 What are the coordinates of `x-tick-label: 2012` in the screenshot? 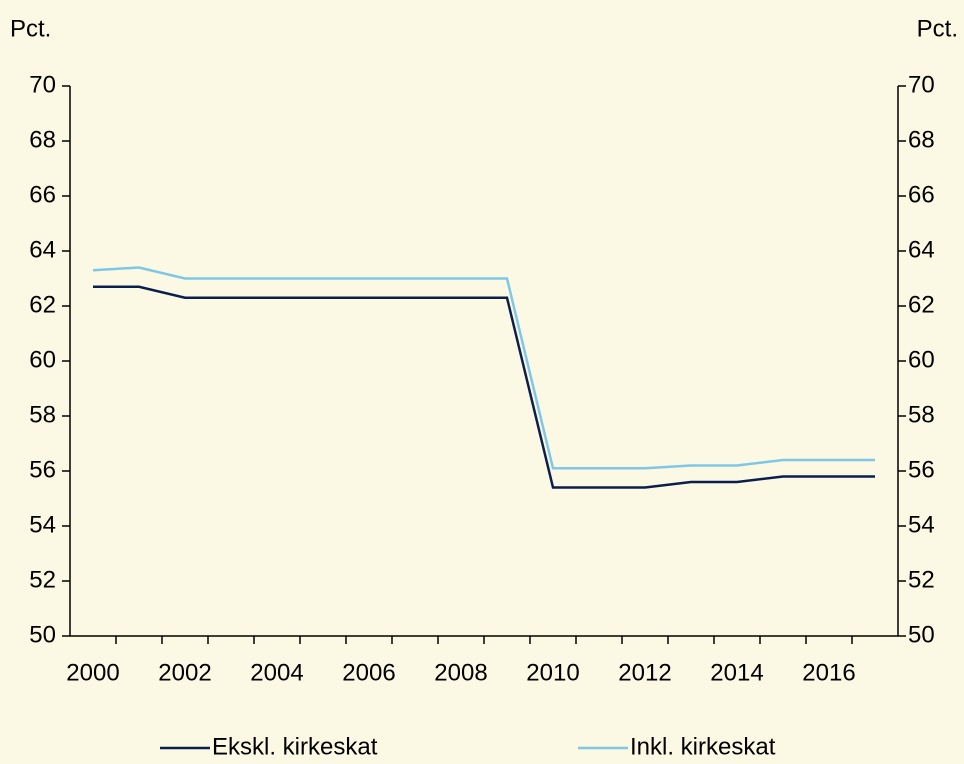 It's located at (644, 672).